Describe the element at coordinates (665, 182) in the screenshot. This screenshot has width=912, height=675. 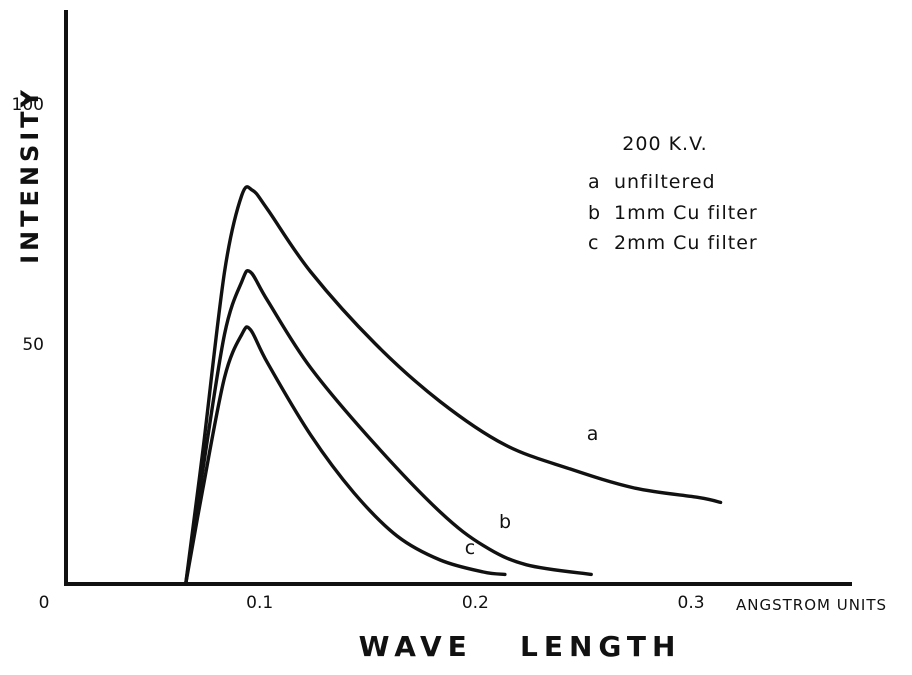
I see `legend-text: unfiltered` at that location.